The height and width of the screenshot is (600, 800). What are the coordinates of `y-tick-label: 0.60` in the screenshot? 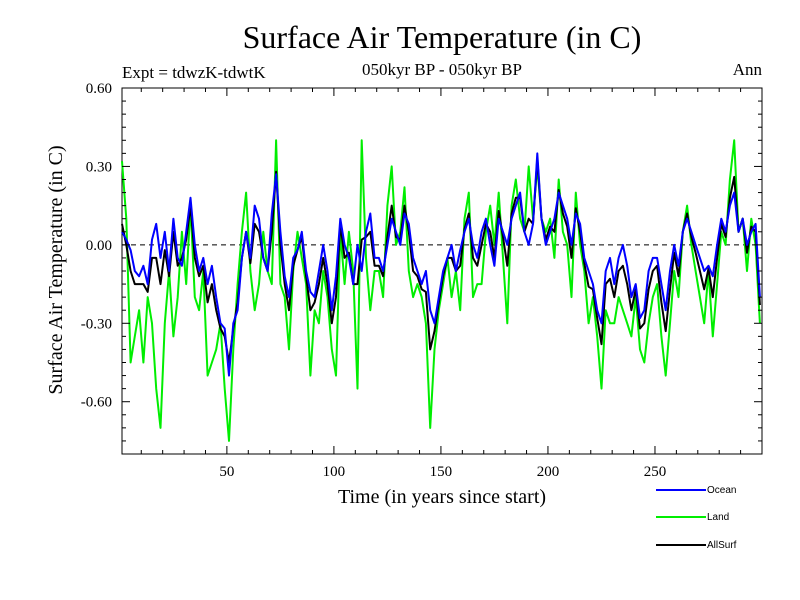 It's located at (99, 89).